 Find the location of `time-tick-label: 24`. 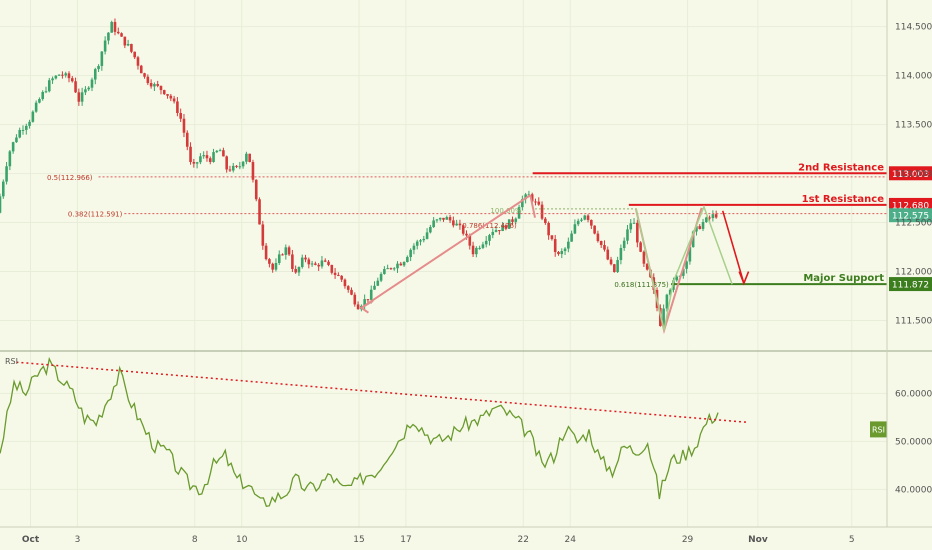

time-tick-label: 24 is located at coordinates (570, 540).